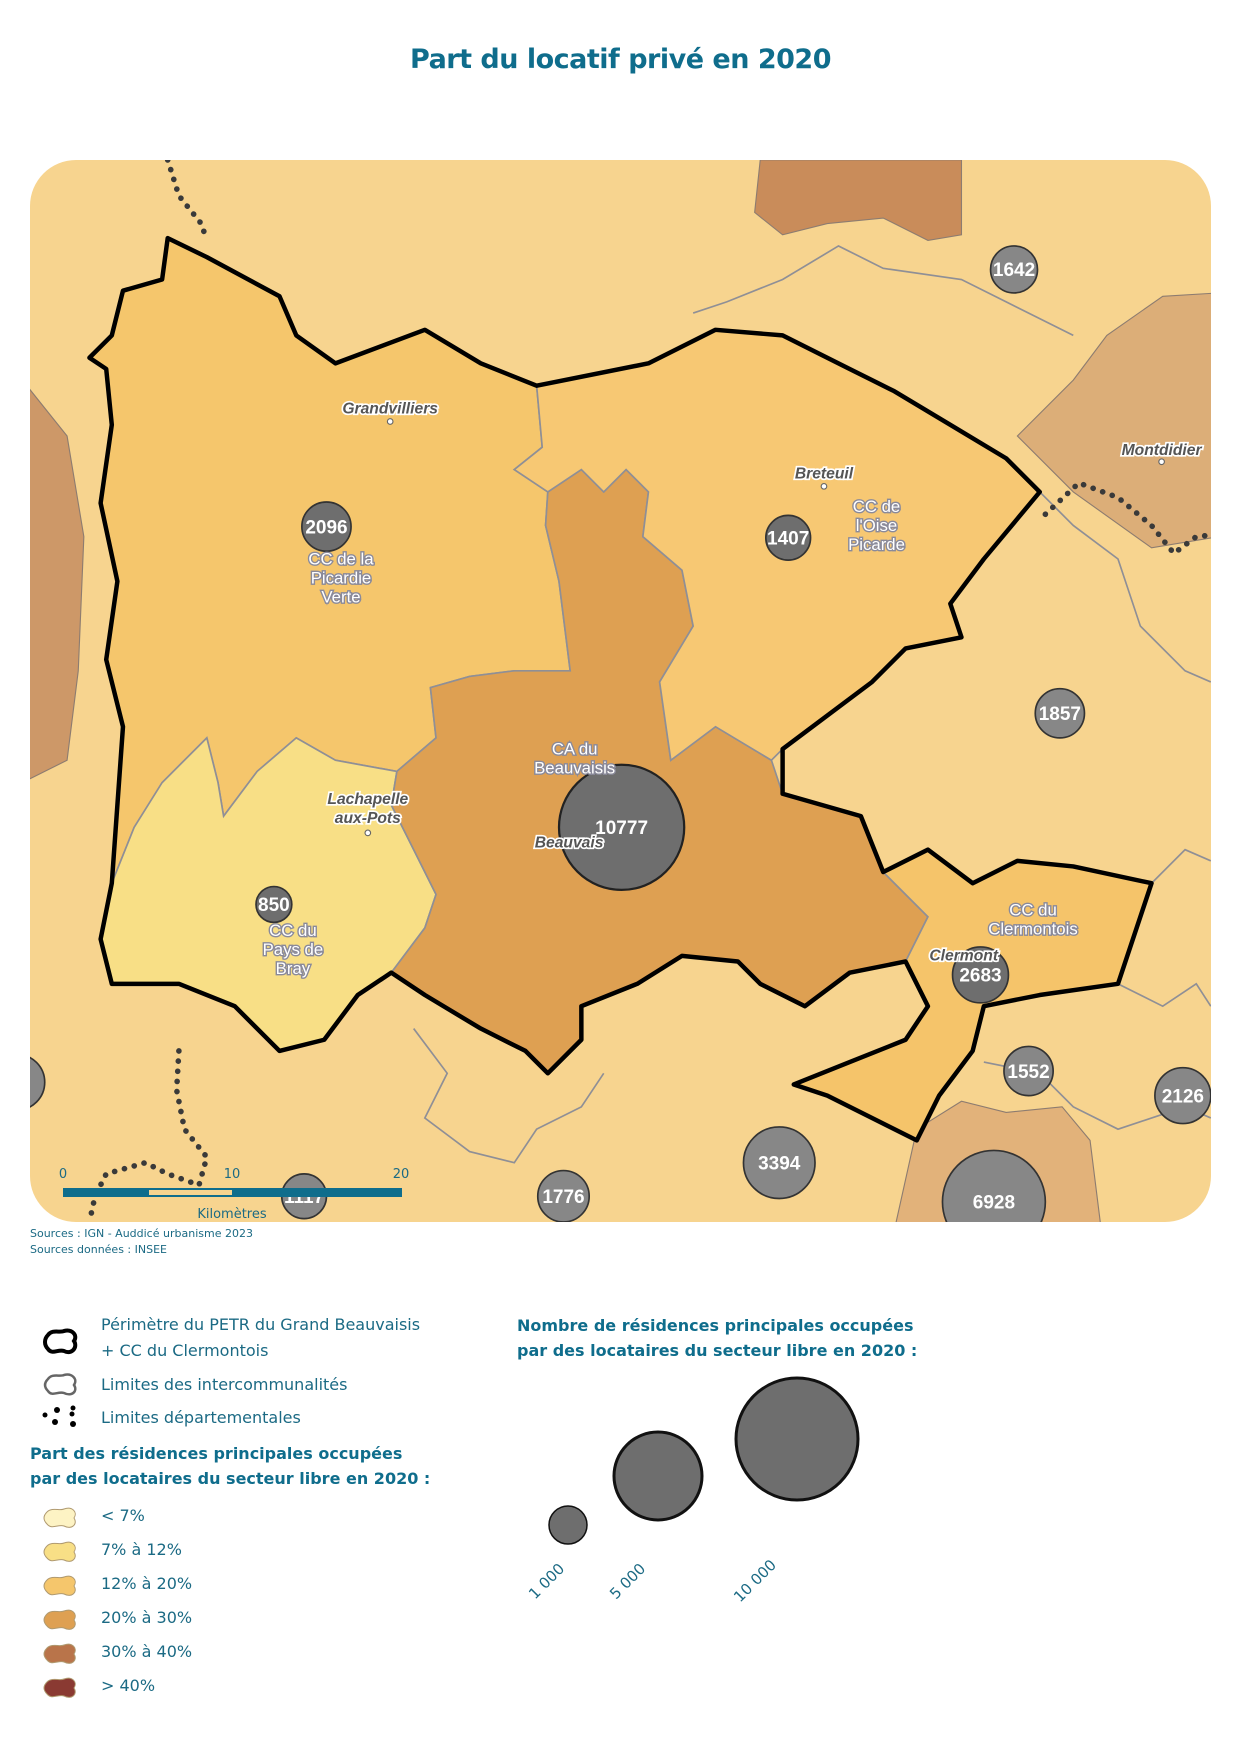 This screenshot has width=1241, height=1755. I want to click on circle-1857: 1857, so click(1060, 713).